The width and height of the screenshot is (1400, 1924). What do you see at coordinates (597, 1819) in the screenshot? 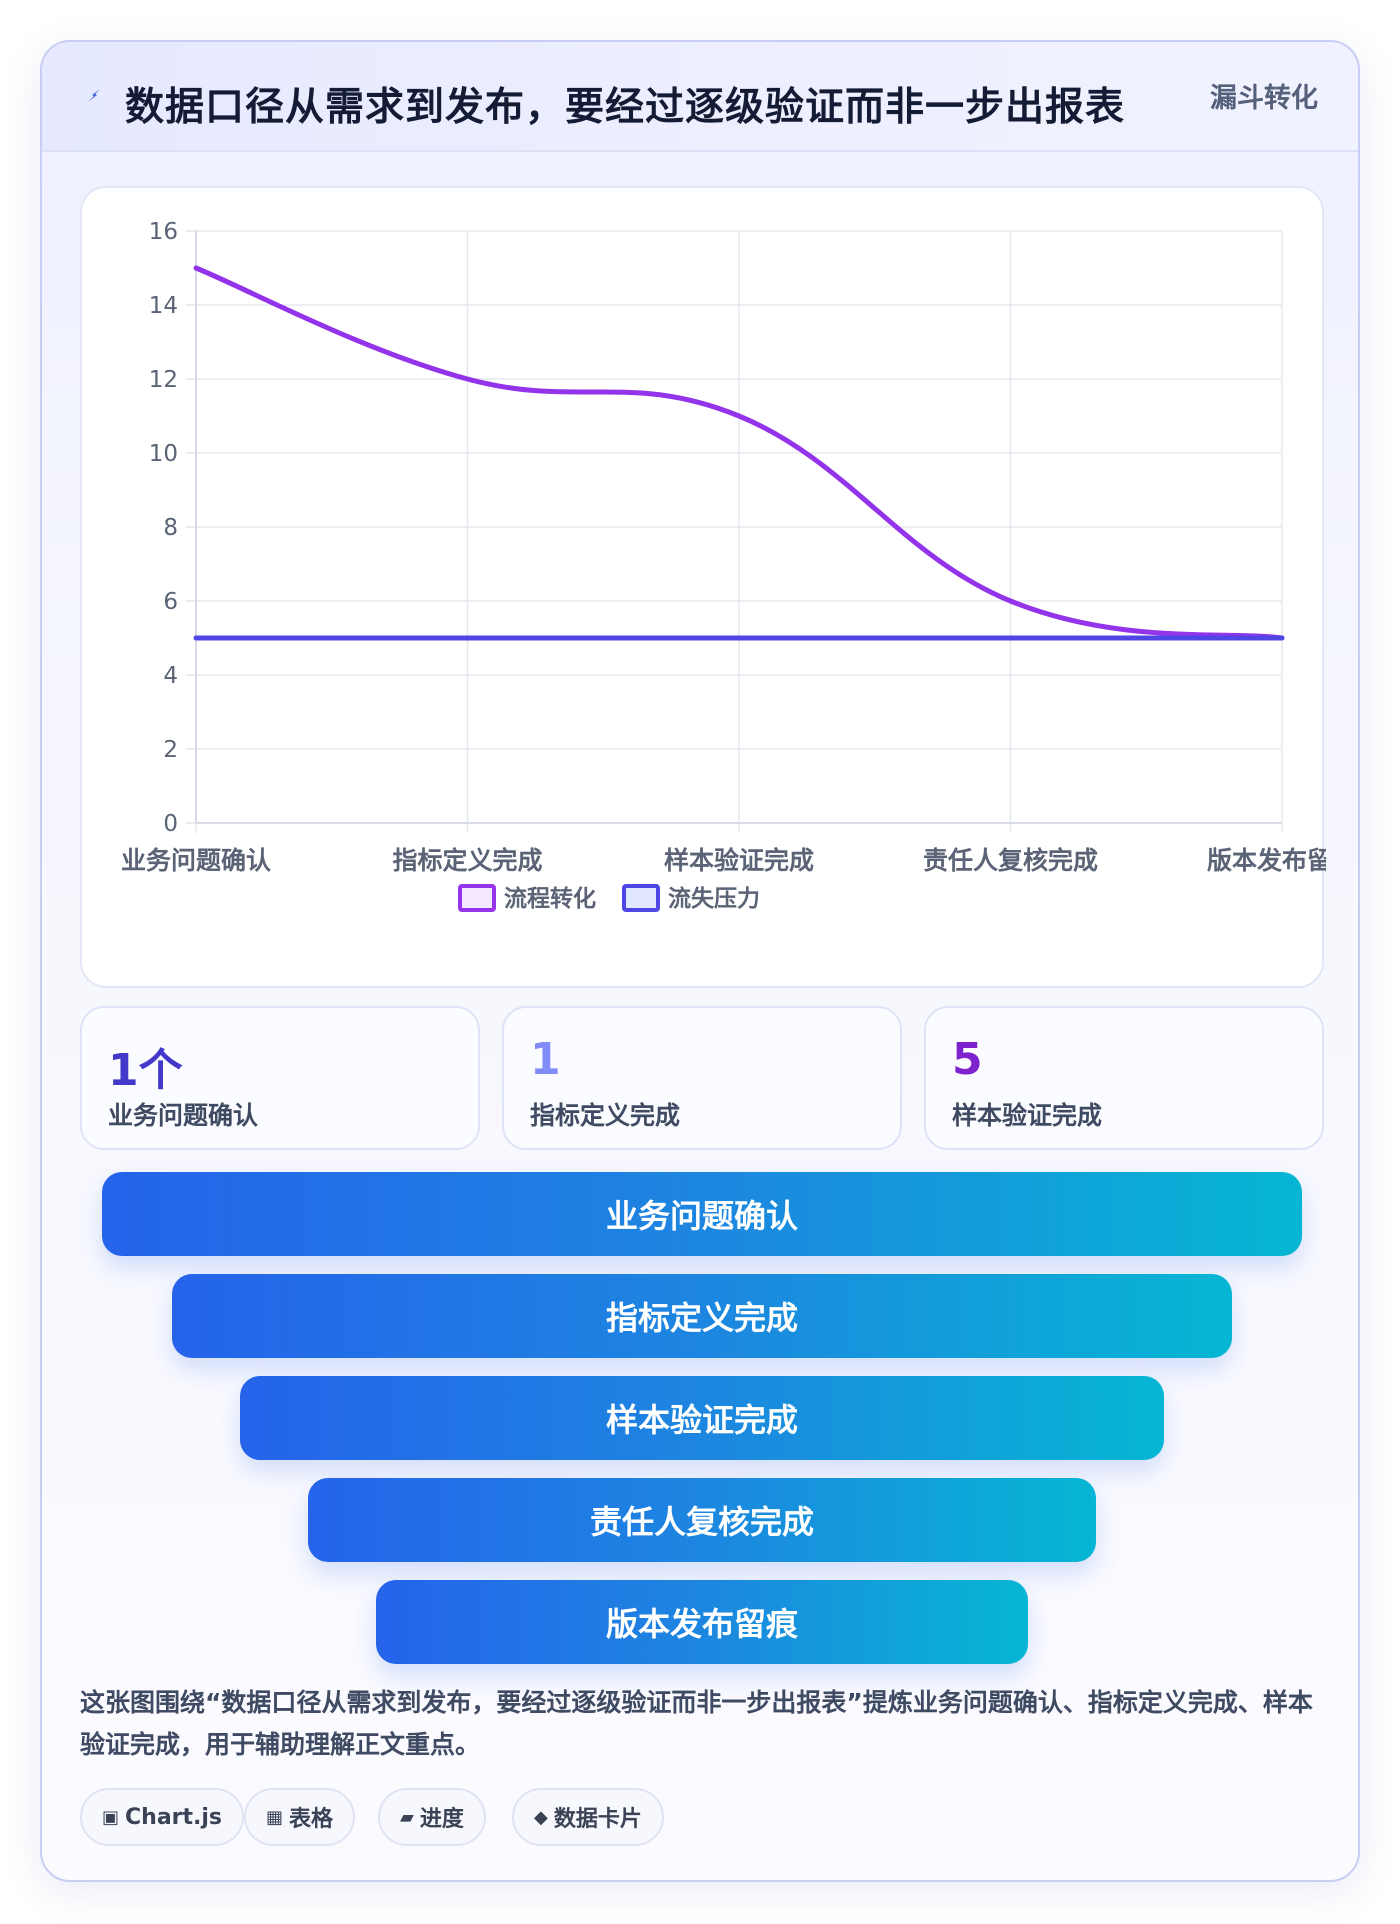
I see `chip-label: 数据卡片` at bounding box center [597, 1819].